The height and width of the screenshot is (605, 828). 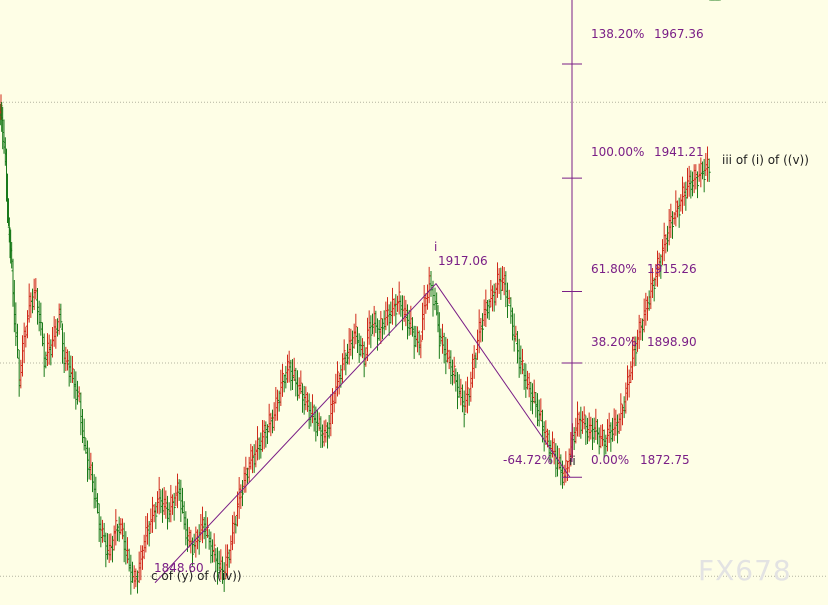 I want to click on fib-label-0-pct: 0.00%, so click(x=610, y=460).